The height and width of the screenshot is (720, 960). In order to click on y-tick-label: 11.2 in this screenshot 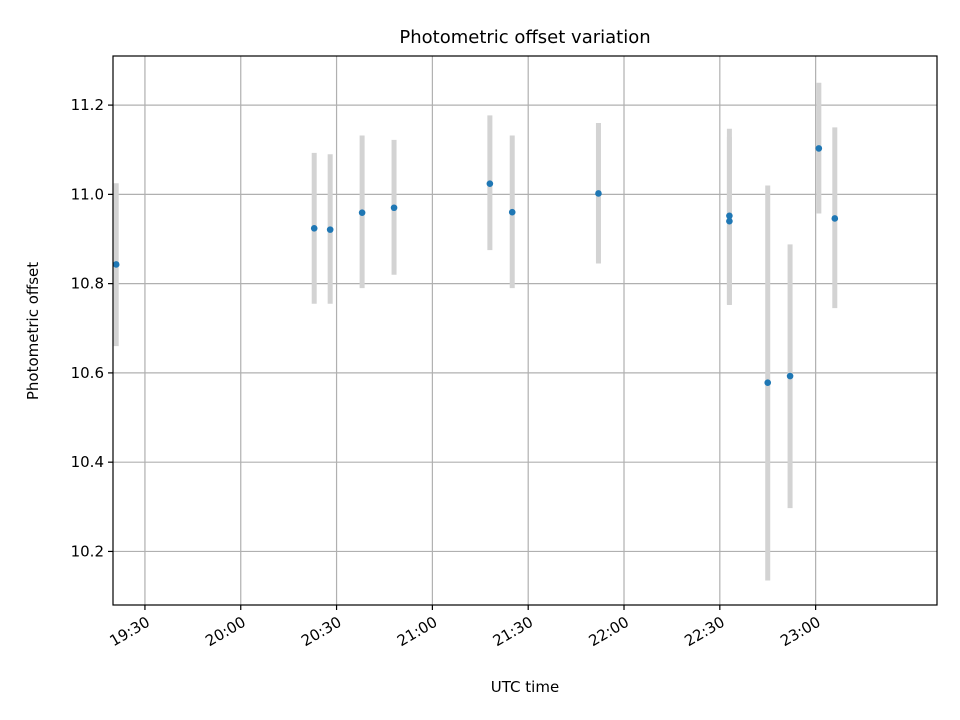, I will do `click(87, 105)`.